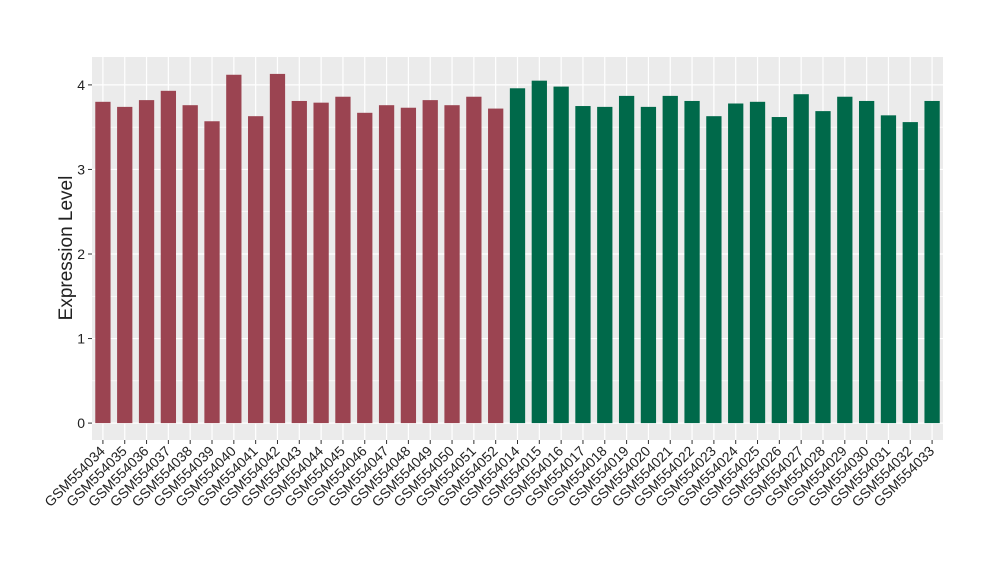  What do you see at coordinates (81, 169) in the screenshot?
I see `y-tick-label: 3` at bounding box center [81, 169].